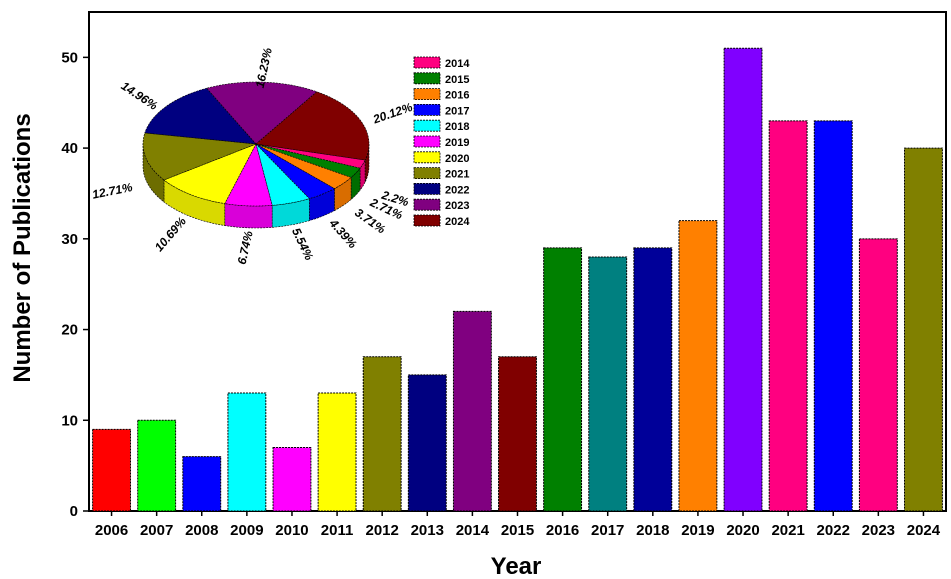  Describe the element at coordinates (457, 206) in the screenshot. I see `legend-label-2023: 2023` at that location.